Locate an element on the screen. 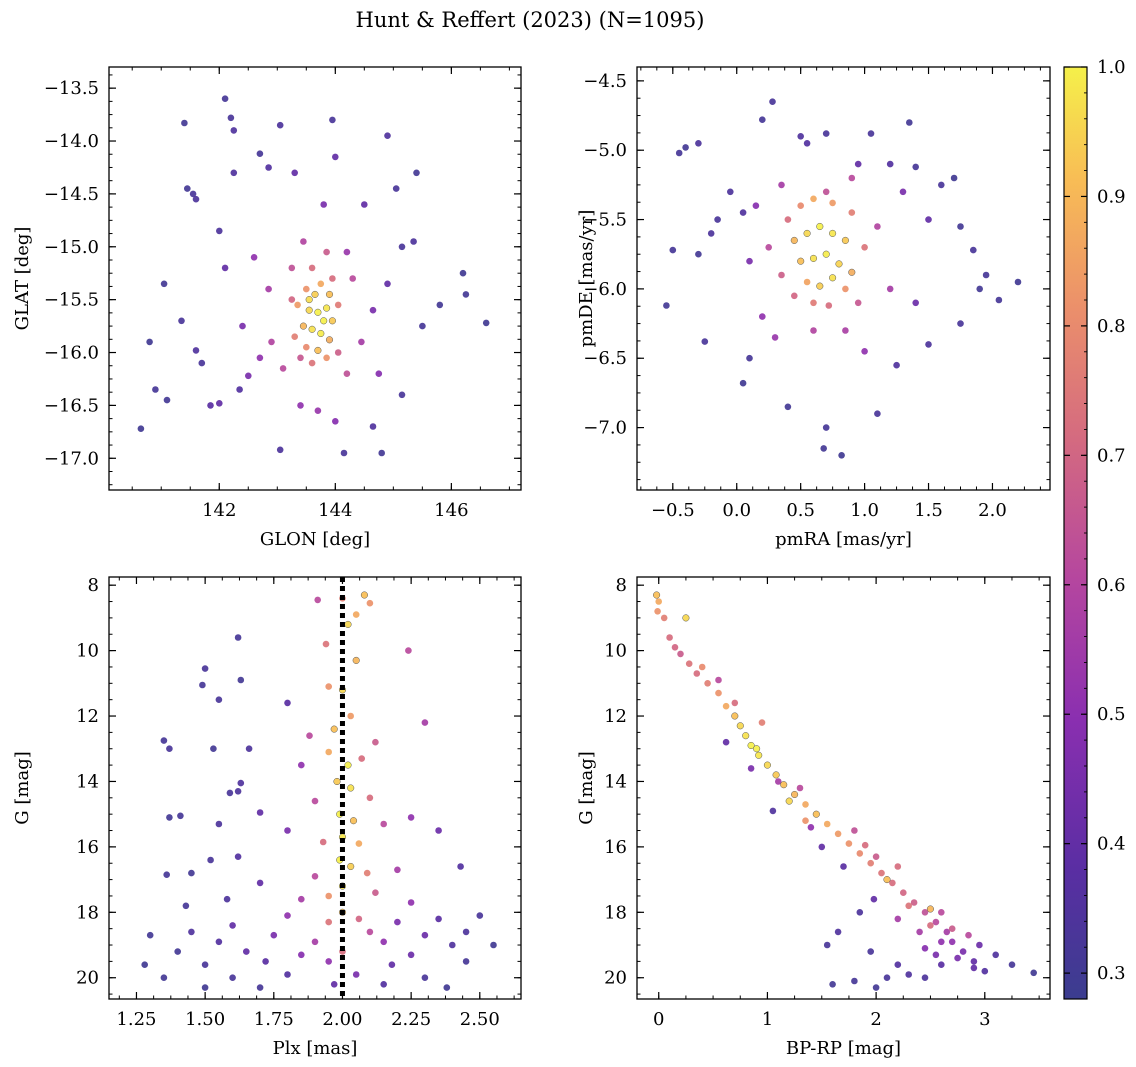 The height and width of the screenshot is (1067, 1136). x-tick-label: 1.50 is located at coordinates (205, 1019).